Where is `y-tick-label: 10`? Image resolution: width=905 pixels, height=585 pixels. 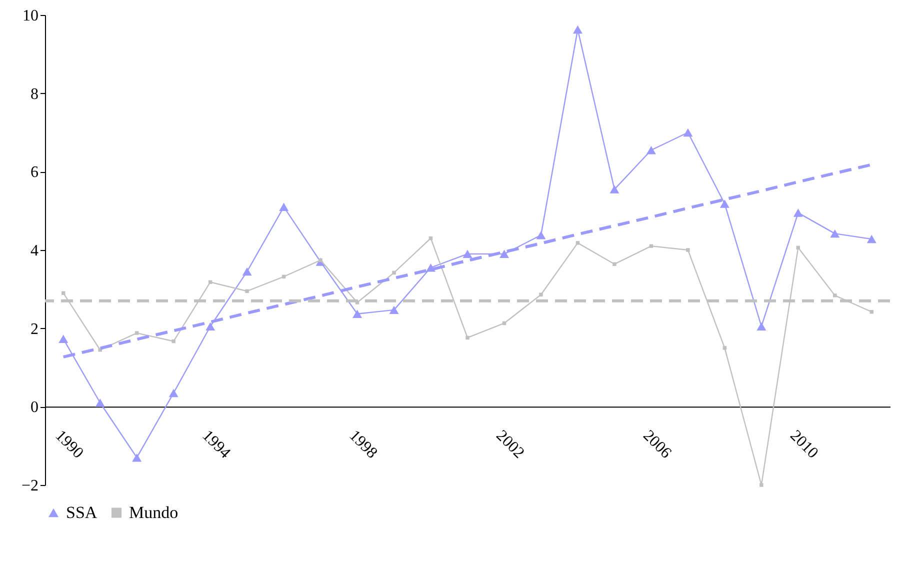 y-tick-label: 10 is located at coordinates (30, 16).